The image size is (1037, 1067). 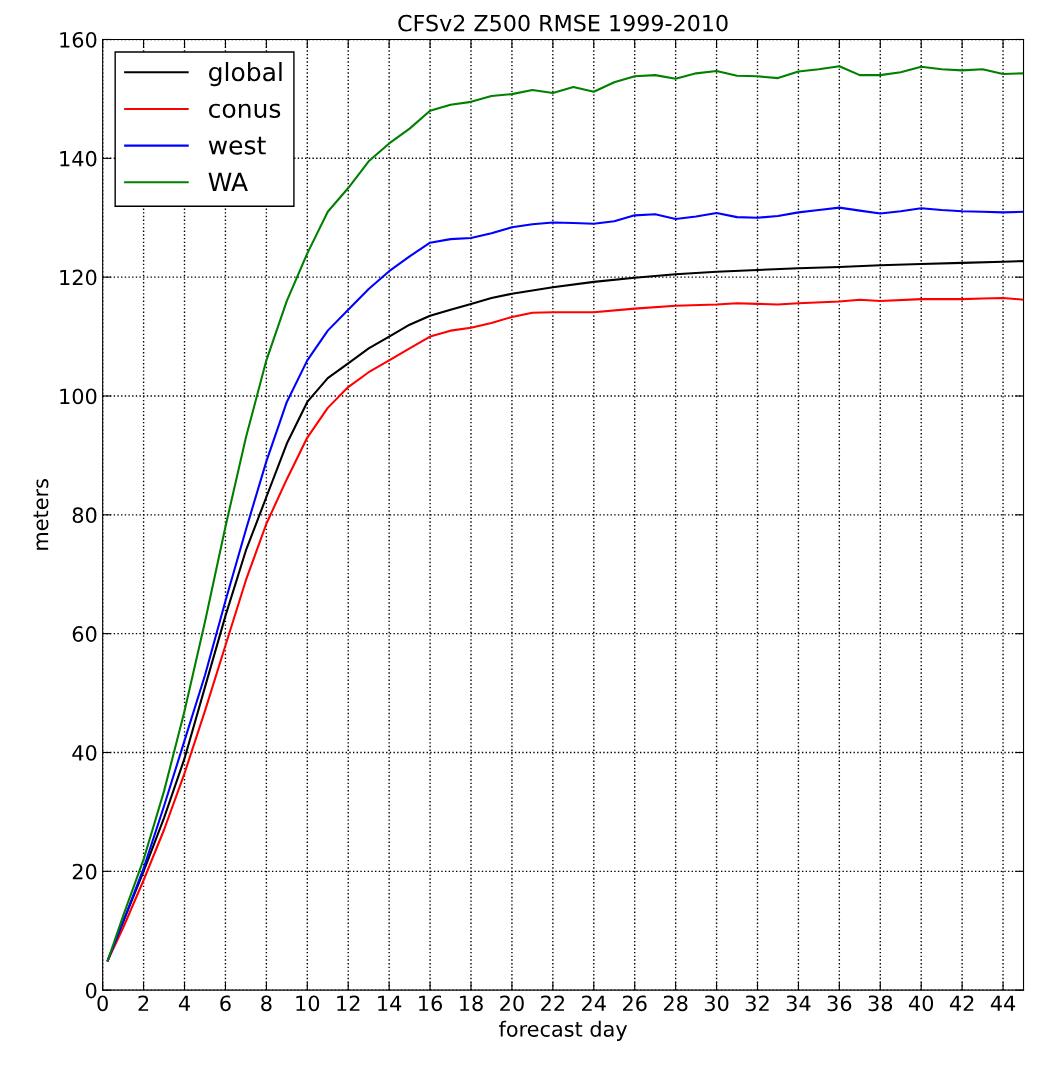 What do you see at coordinates (553, 1003) in the screenshot?
I see `x-tick-label: 22` at bounding box center [553, 1003].